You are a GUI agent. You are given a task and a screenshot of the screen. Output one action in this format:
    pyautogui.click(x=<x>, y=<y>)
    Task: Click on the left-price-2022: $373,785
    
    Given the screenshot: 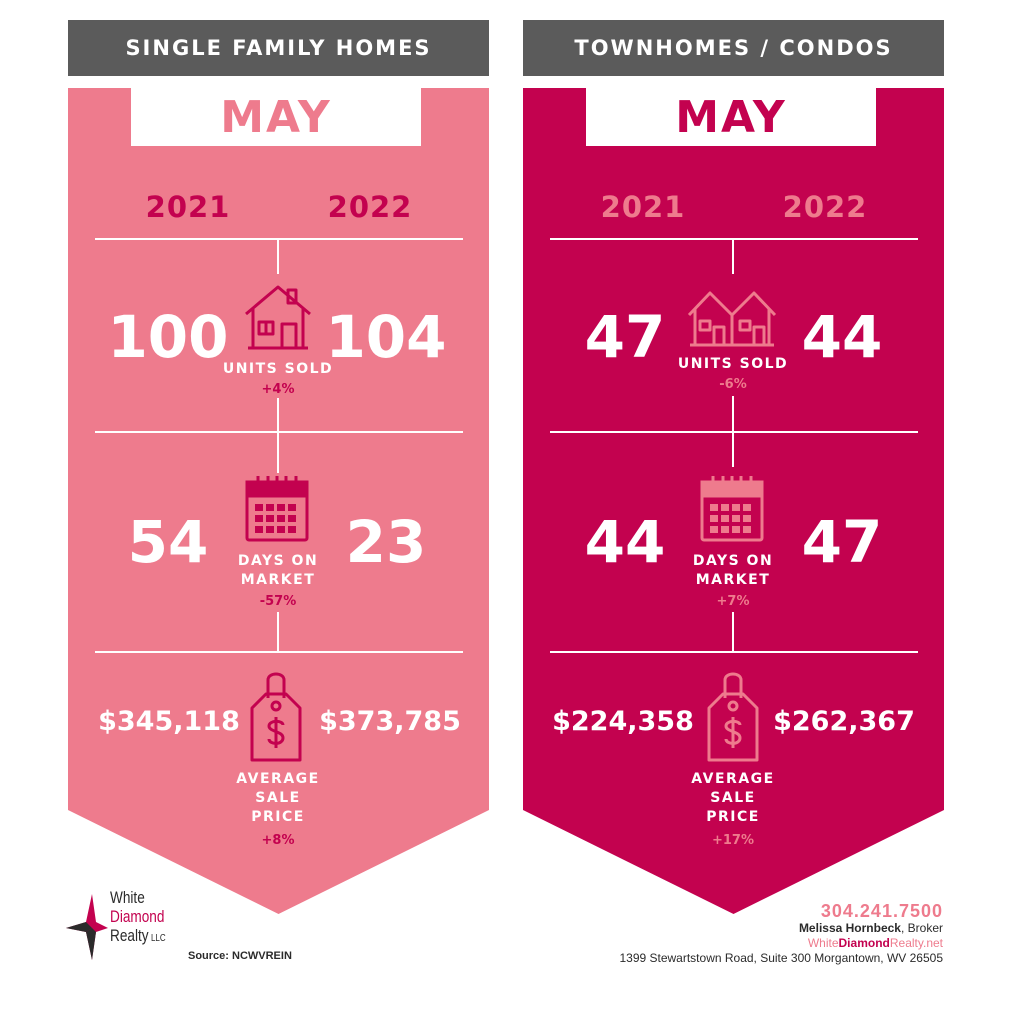 What is the action you would take?
    pyautogui.click(x=390, y=721)
    